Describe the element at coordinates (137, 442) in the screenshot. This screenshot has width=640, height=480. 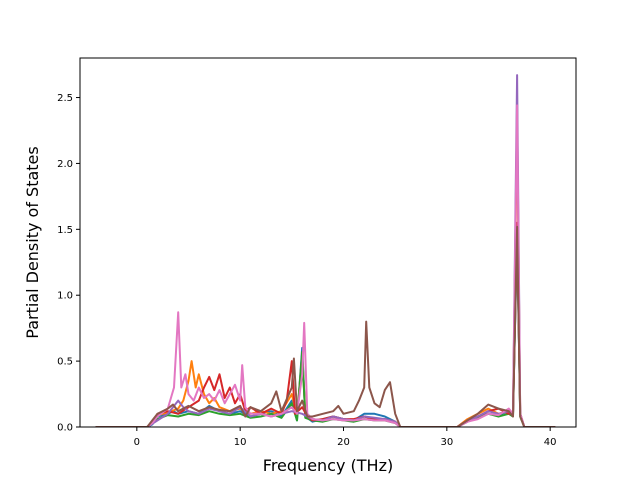
I see `x-tick-label: 0` at that location.